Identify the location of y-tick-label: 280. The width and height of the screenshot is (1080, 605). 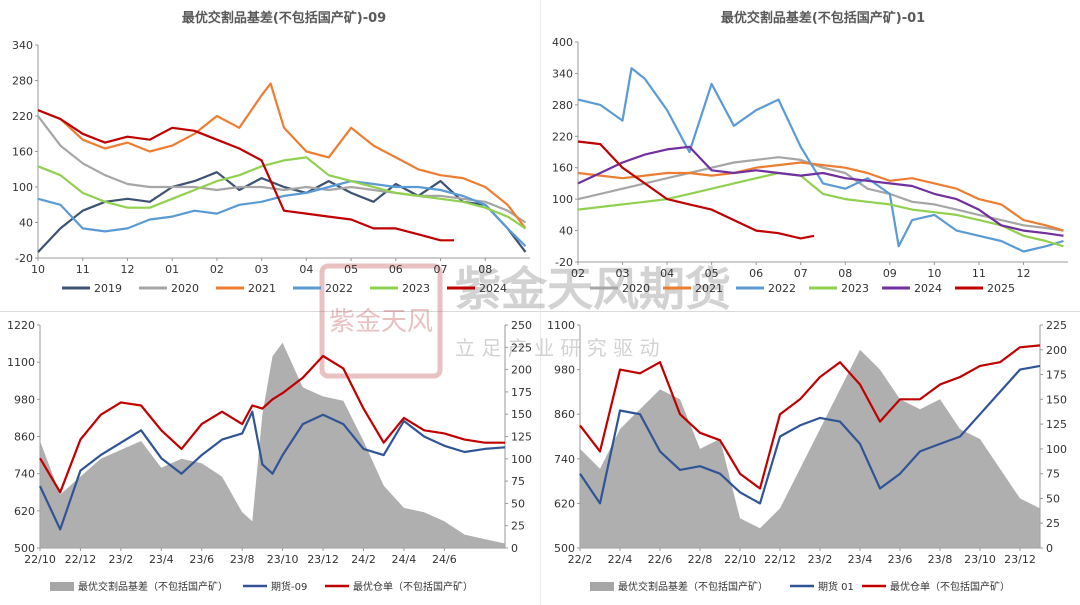
(562, 105).